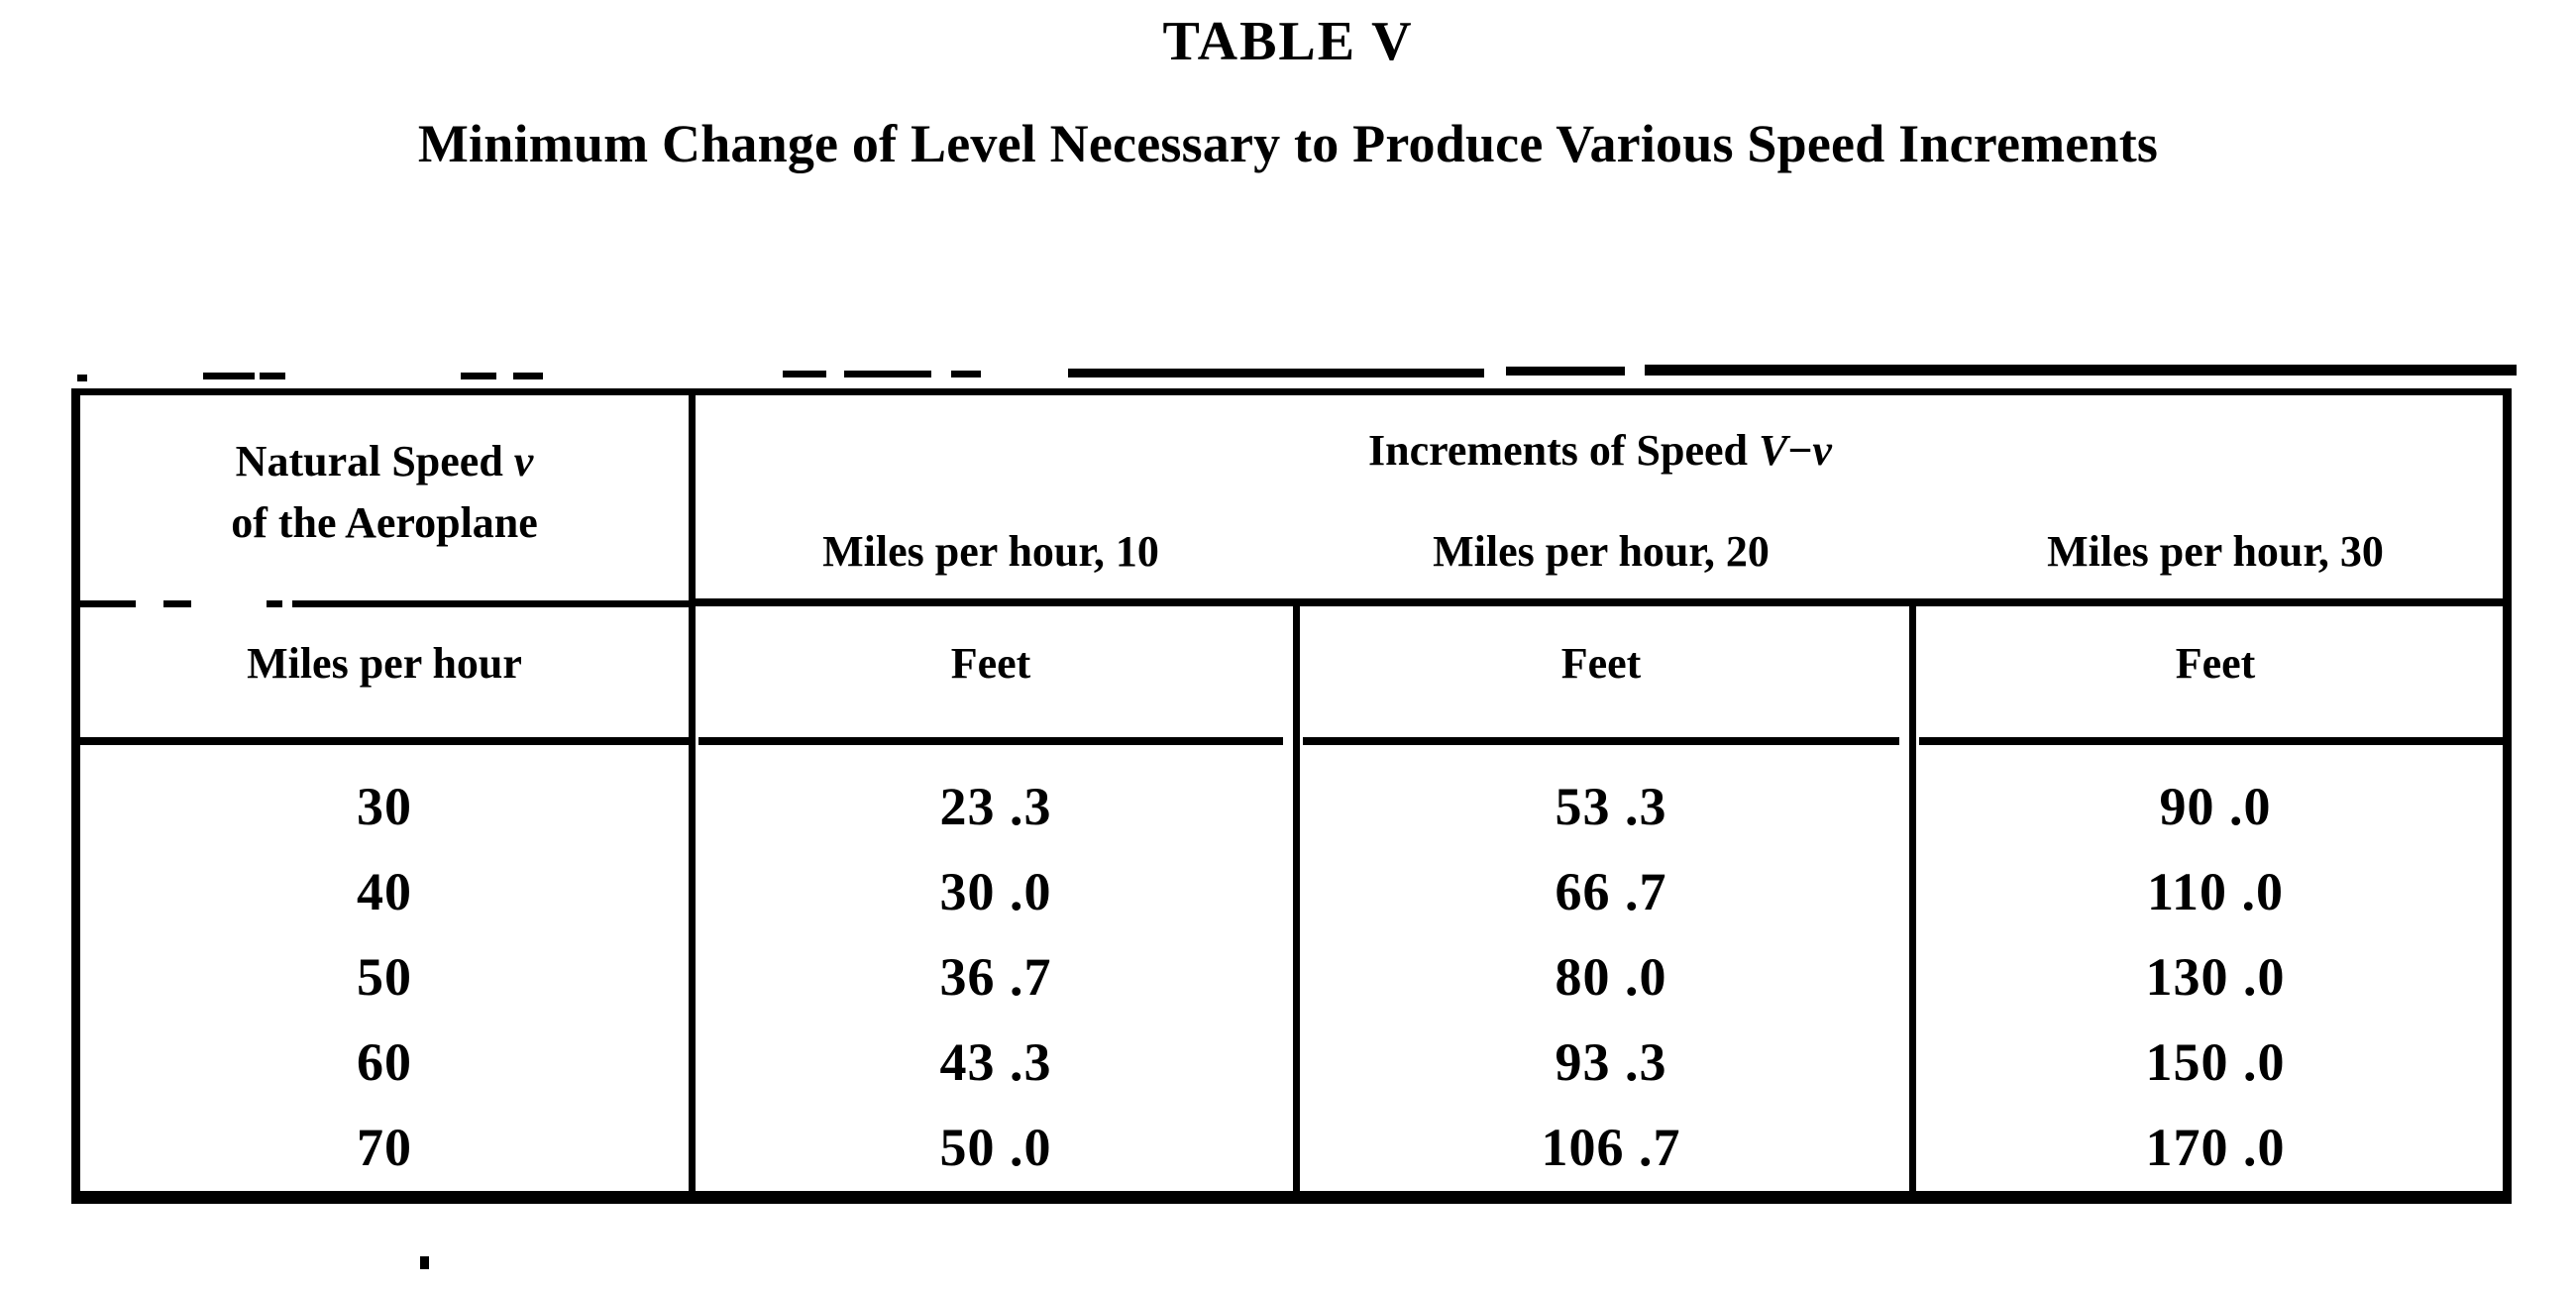 This screenshot has width=2576, height=1292. I want to click on table-row: 70 50 .0 106 .7 170 .0, so click(1296, 1148).